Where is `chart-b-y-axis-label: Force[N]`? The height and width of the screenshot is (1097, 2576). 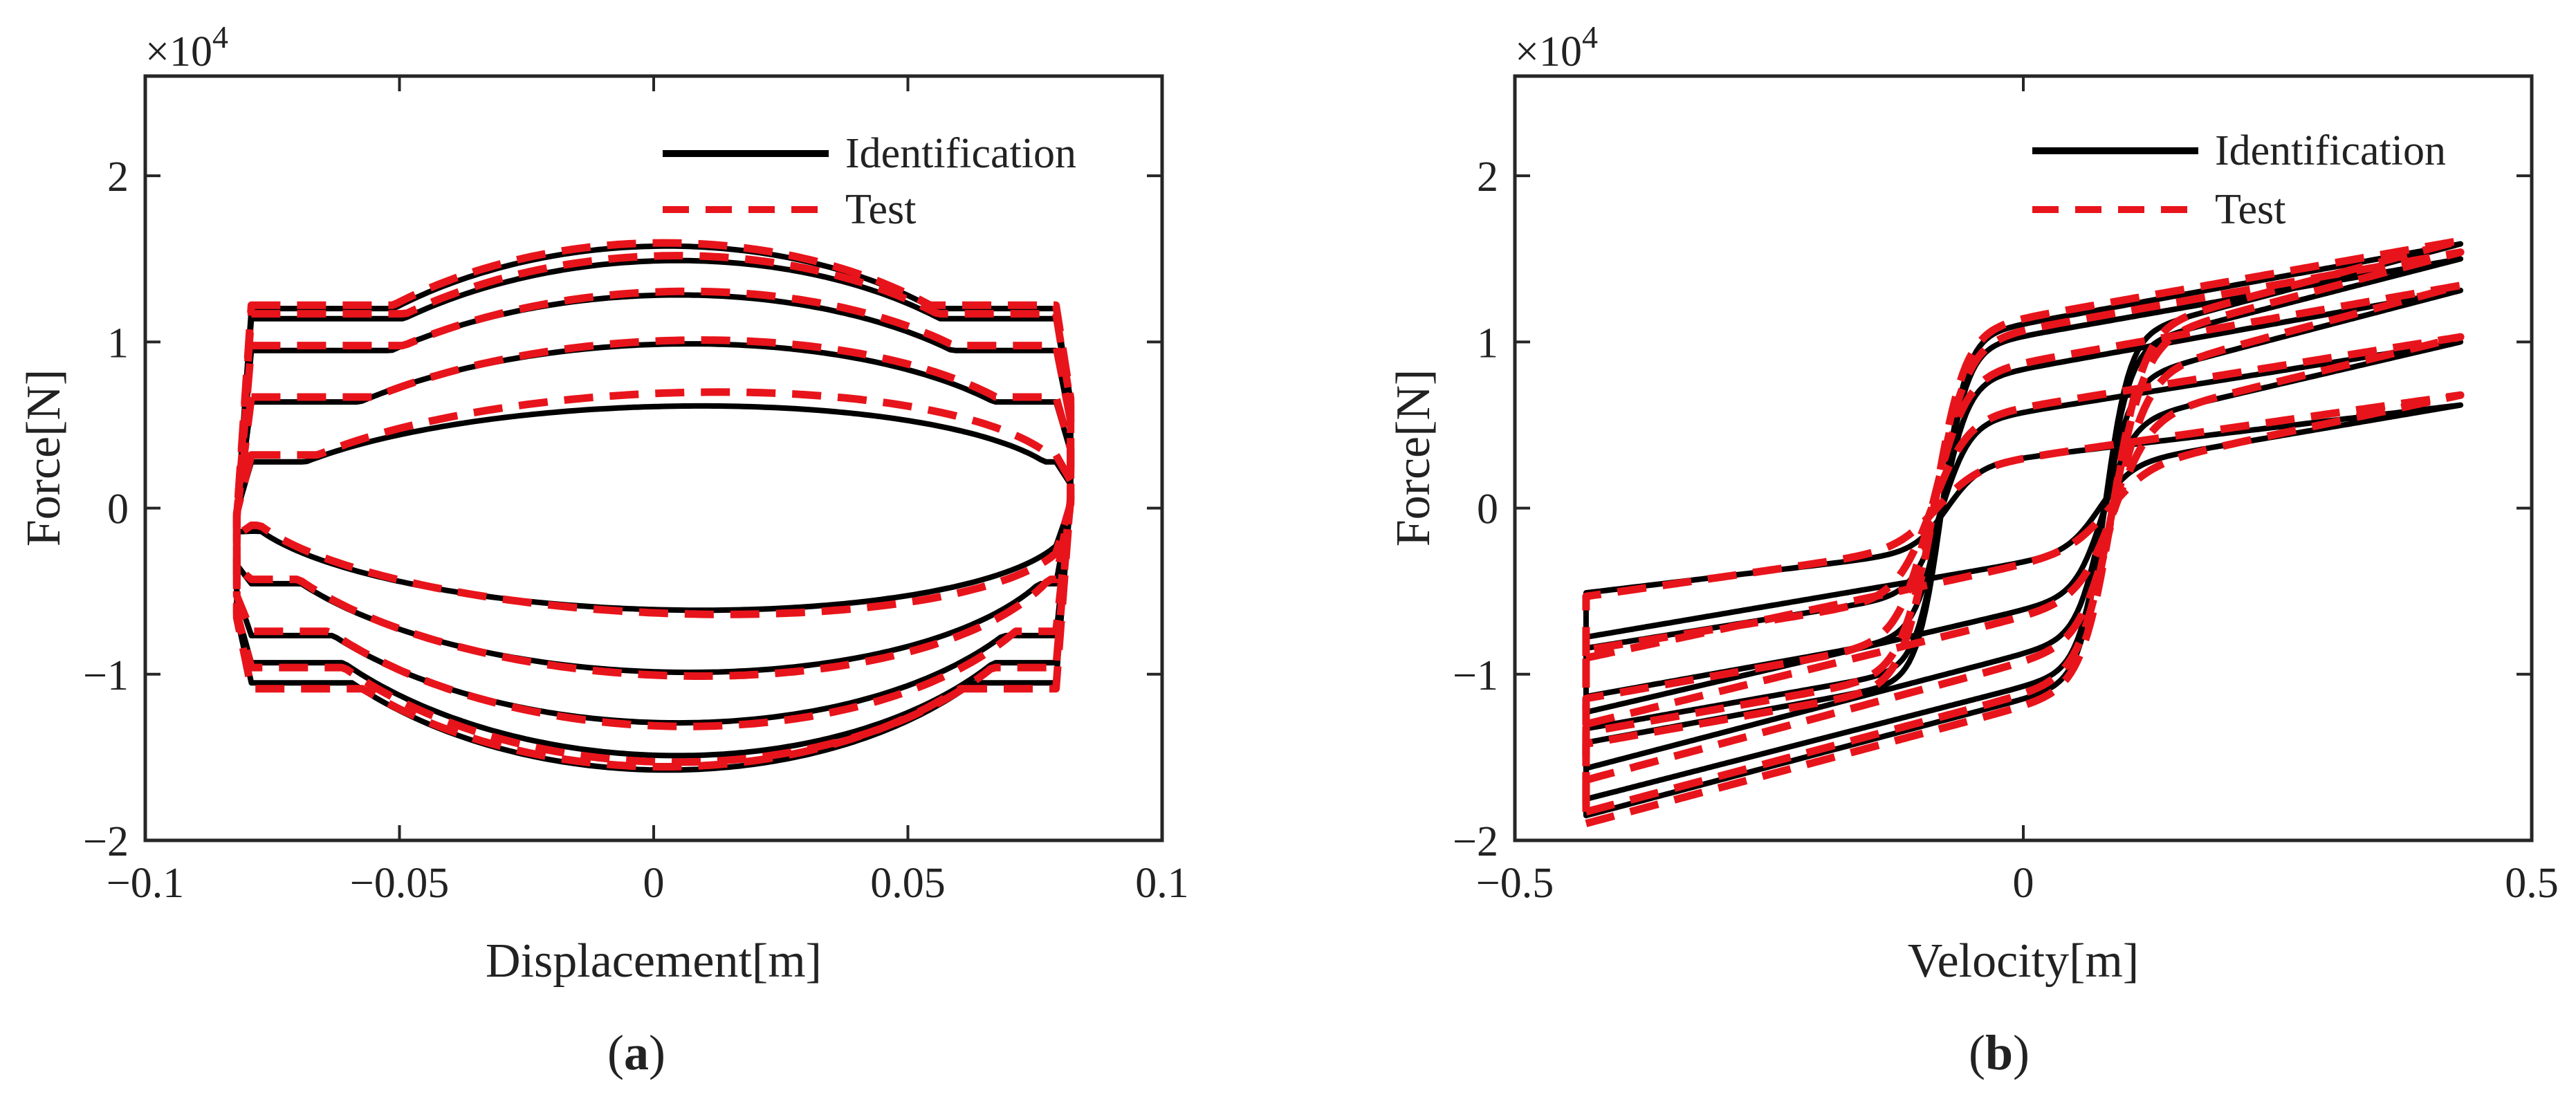
chart-b-y-axis-label: Force[N] is located at coordinates (1413, 458).